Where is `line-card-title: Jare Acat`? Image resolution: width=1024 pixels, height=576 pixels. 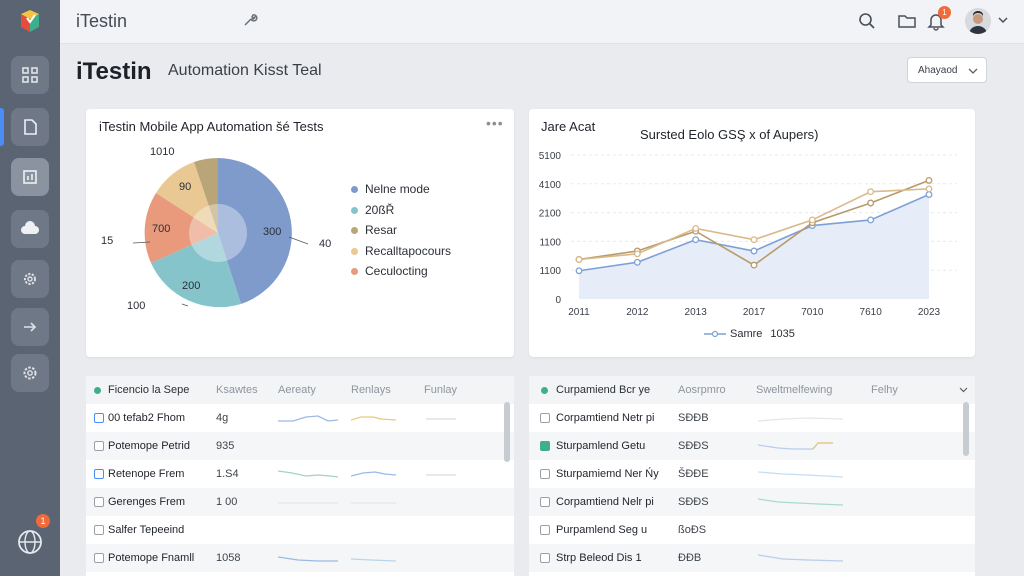 line-card-title: Jare Acat is located at coordinates (568, 126).